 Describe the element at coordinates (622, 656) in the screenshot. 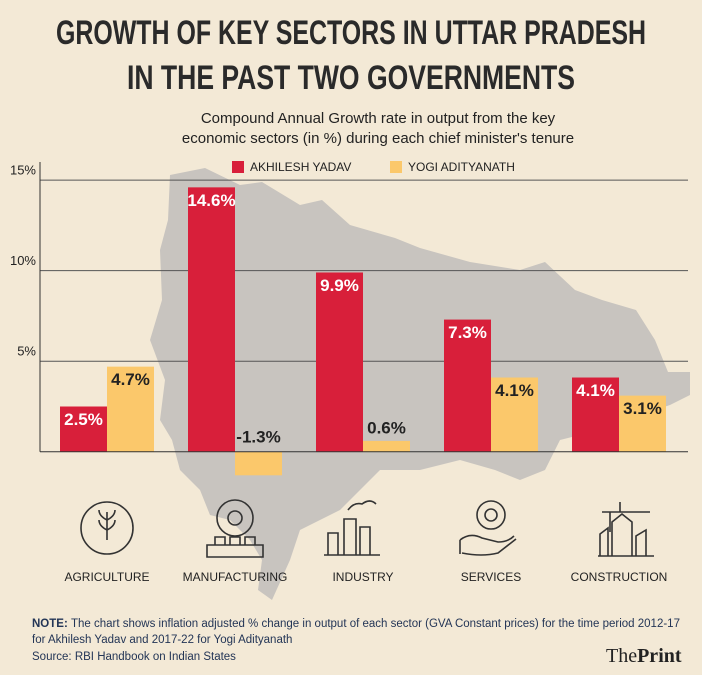

I see `logo-part: The` at that location.